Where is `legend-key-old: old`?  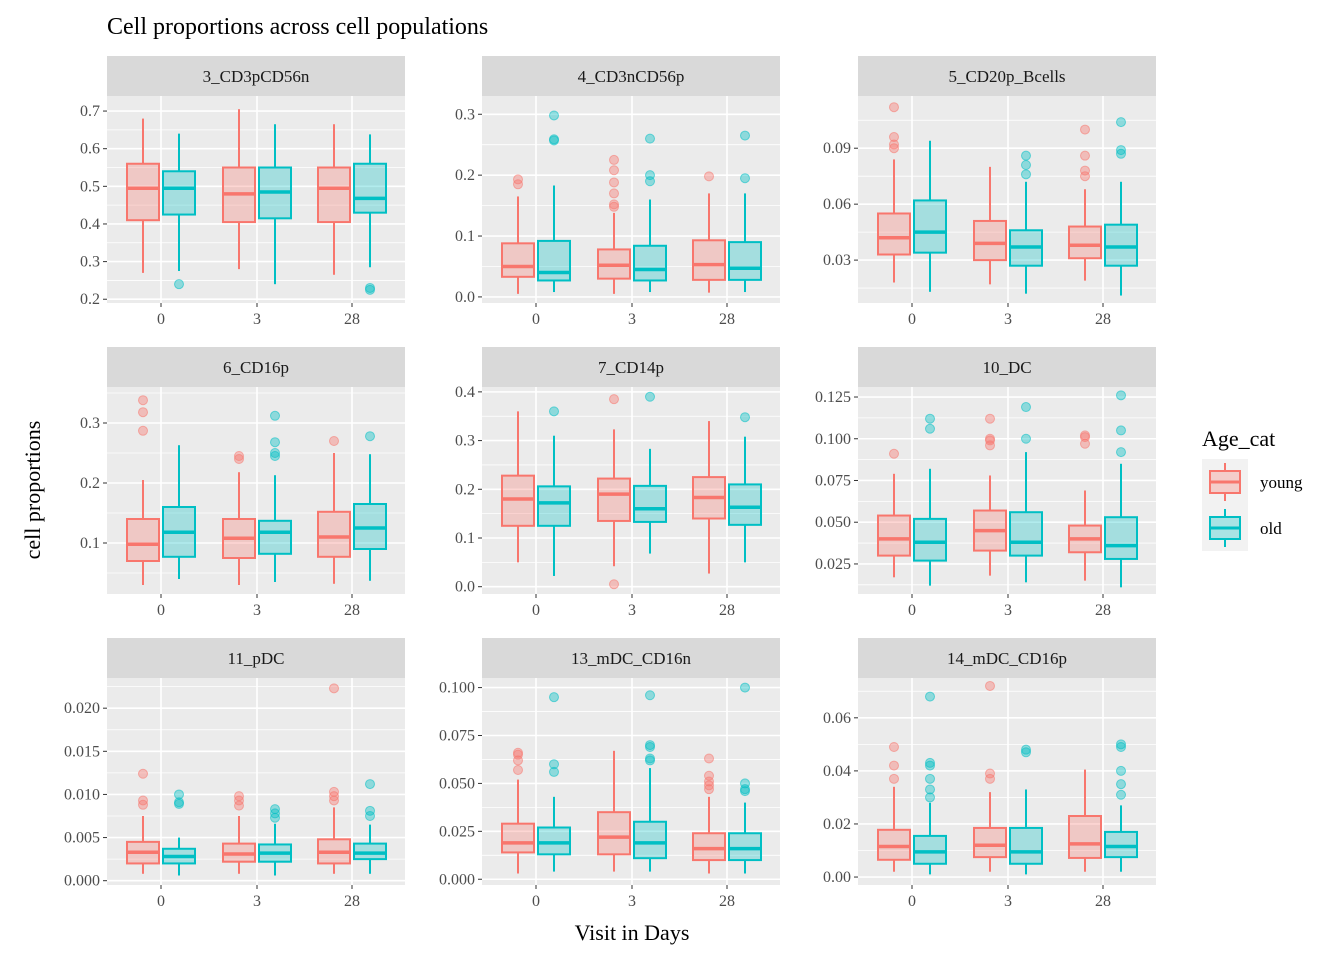 legend-key-old: old is located at coordinates (1242, 528).